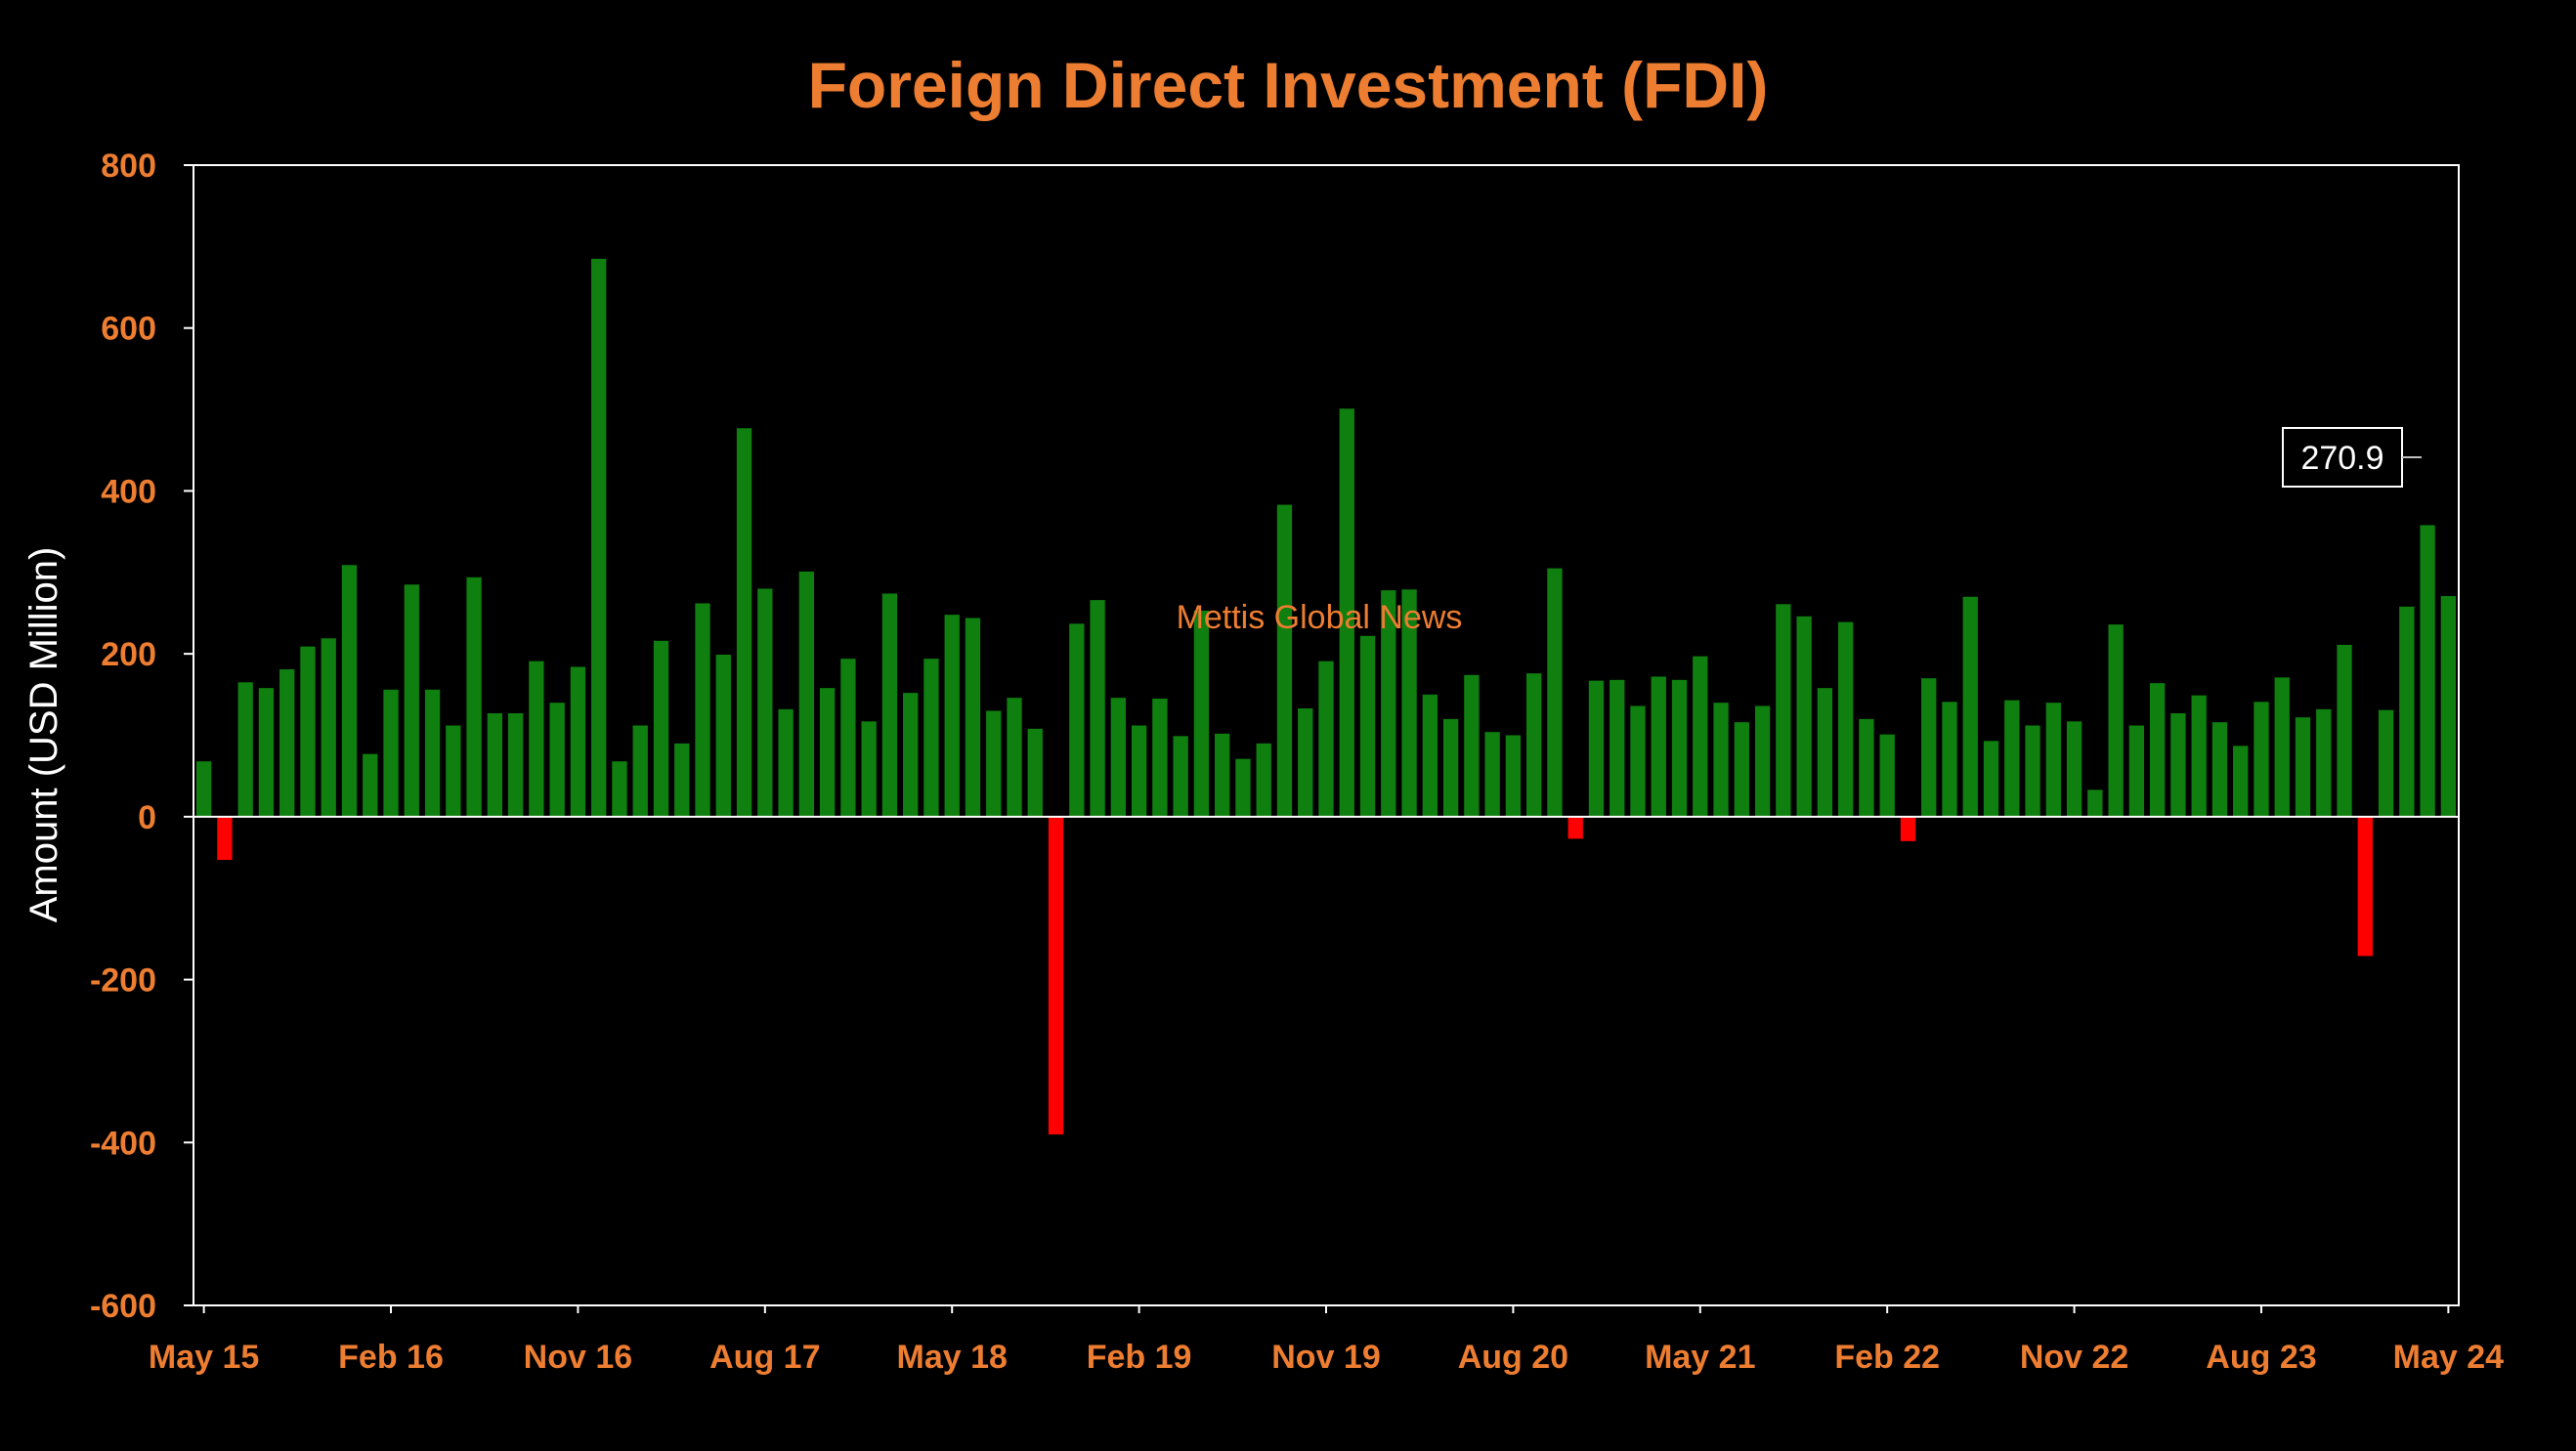  I want to click on y-tick-label: 0, so click(147, 818).